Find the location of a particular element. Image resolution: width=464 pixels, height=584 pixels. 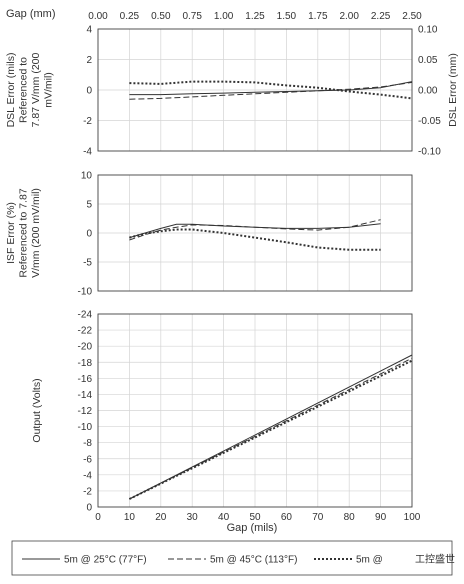

y-axis-label-line: ISF Error (%) is located at coordinates (11, 233).